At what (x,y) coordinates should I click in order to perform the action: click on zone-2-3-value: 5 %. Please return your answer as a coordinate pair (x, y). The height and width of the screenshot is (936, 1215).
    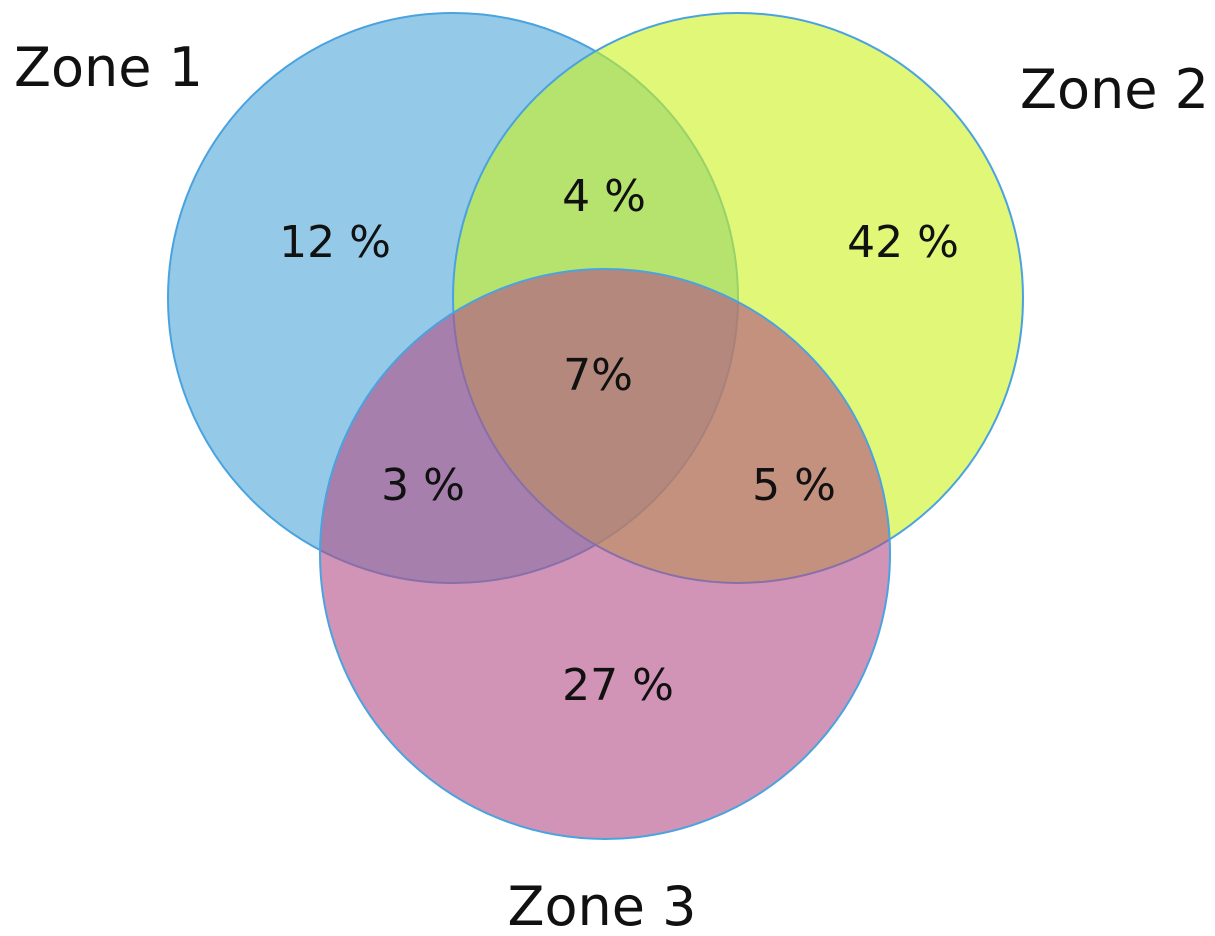
    Looking at the image, I should click on (794, 485).